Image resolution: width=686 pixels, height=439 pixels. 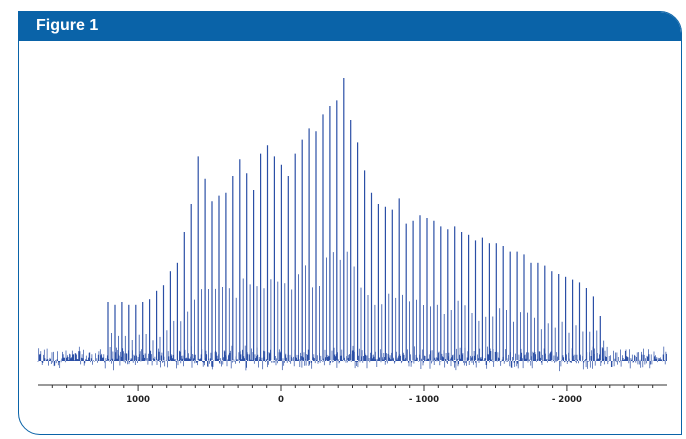 I want to click on x-tick-label: - 2000, so click(x=567, y=400).